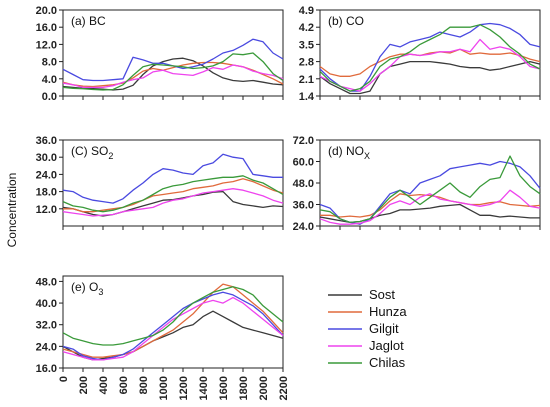  What do you see at coordinates (204, 388) in the screenshot?
I see `x-tick-label: 1400` at bounding box center [204, 388].